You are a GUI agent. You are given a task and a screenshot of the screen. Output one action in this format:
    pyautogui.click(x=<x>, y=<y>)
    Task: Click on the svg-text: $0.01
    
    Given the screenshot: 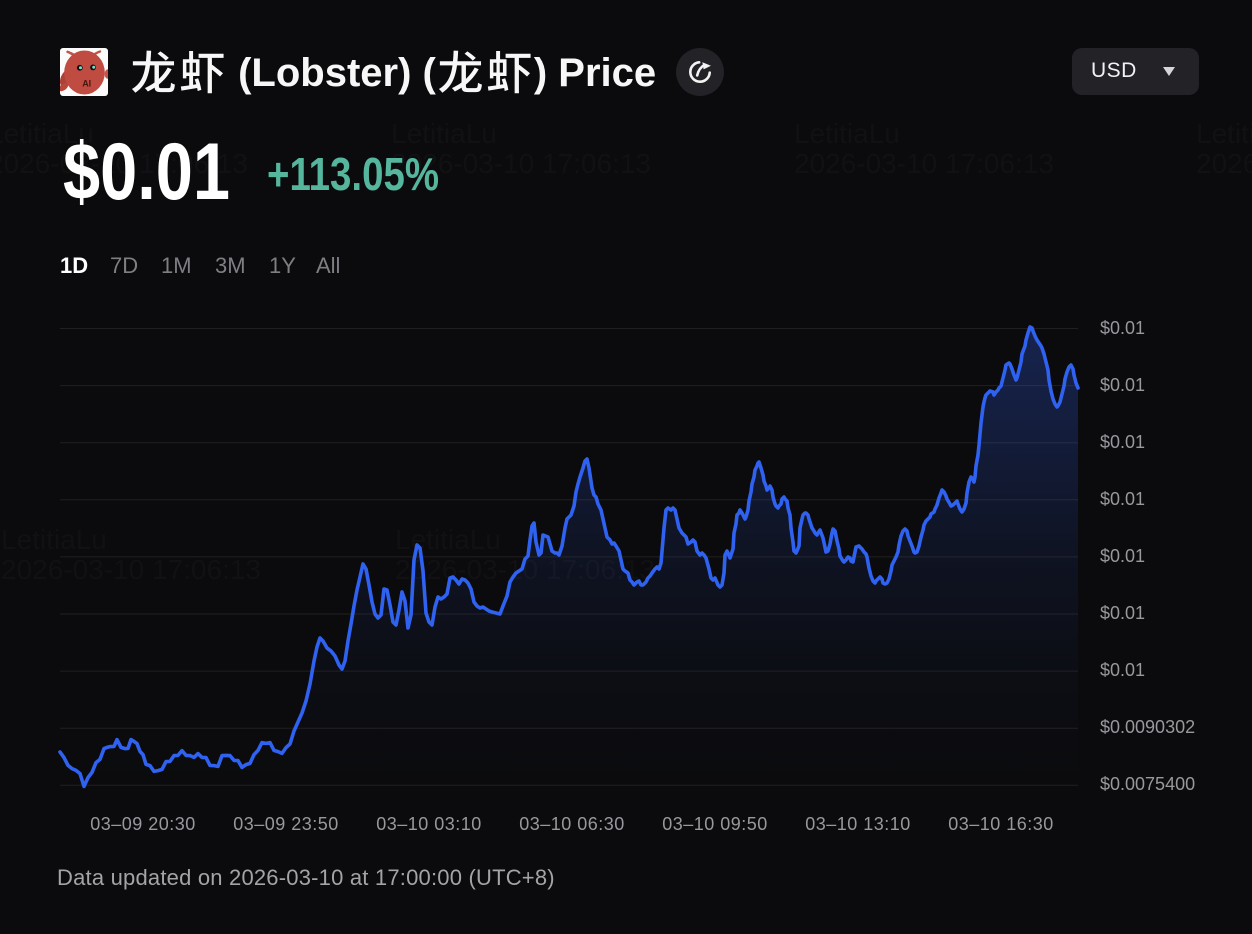 What is the action you would take?
    pyautogui.click(x=146, y=172)
    